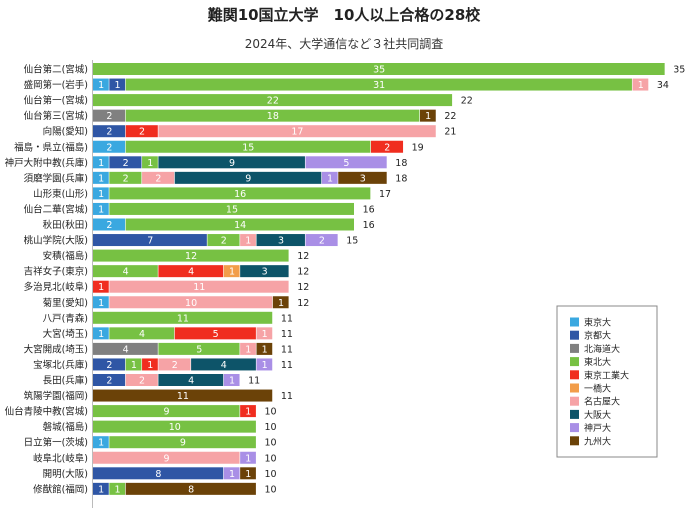  What do you see at coordinates (467, 101) in the screenshot?
I see `row-total-label: 22` at bounding box center [467, 101].